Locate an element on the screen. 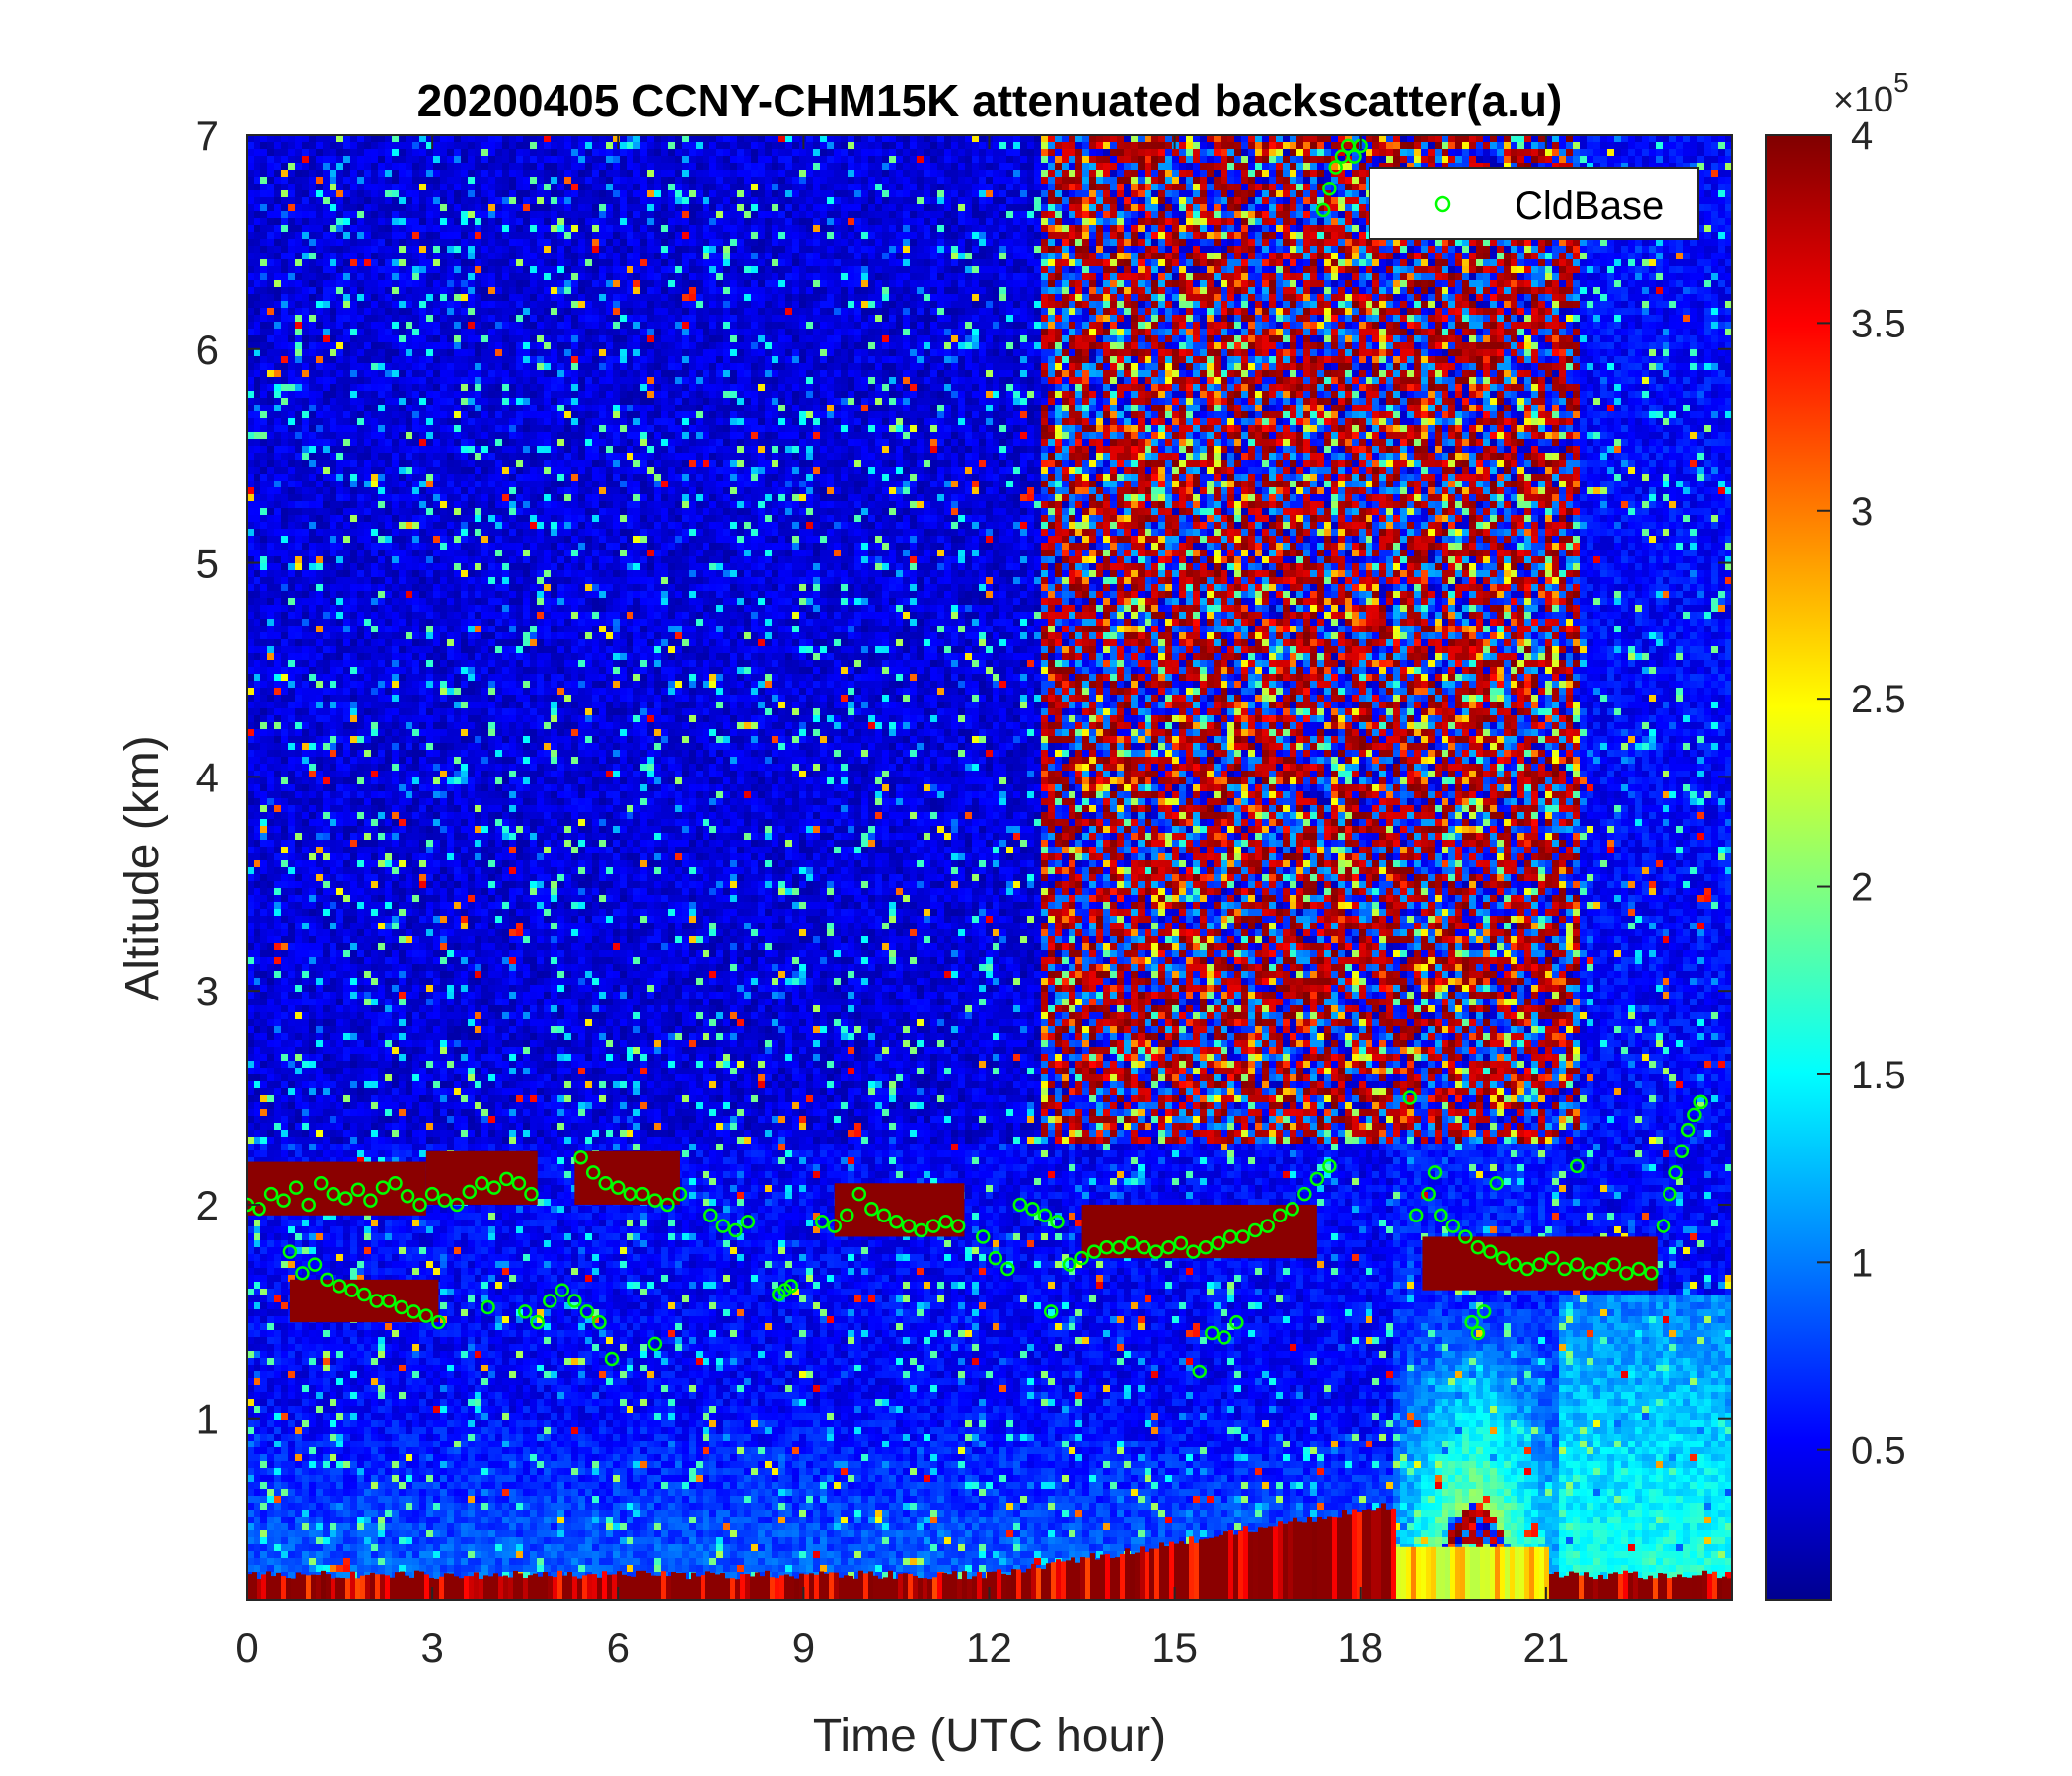 The image size is (2072, 1776). colorbar-exponent: ×10⁵ is located at coordinates (1871, 93).